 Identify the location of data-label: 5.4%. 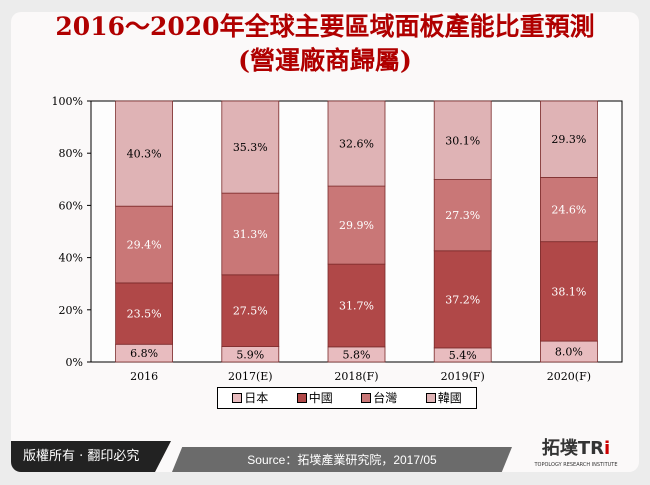
(463, 355).